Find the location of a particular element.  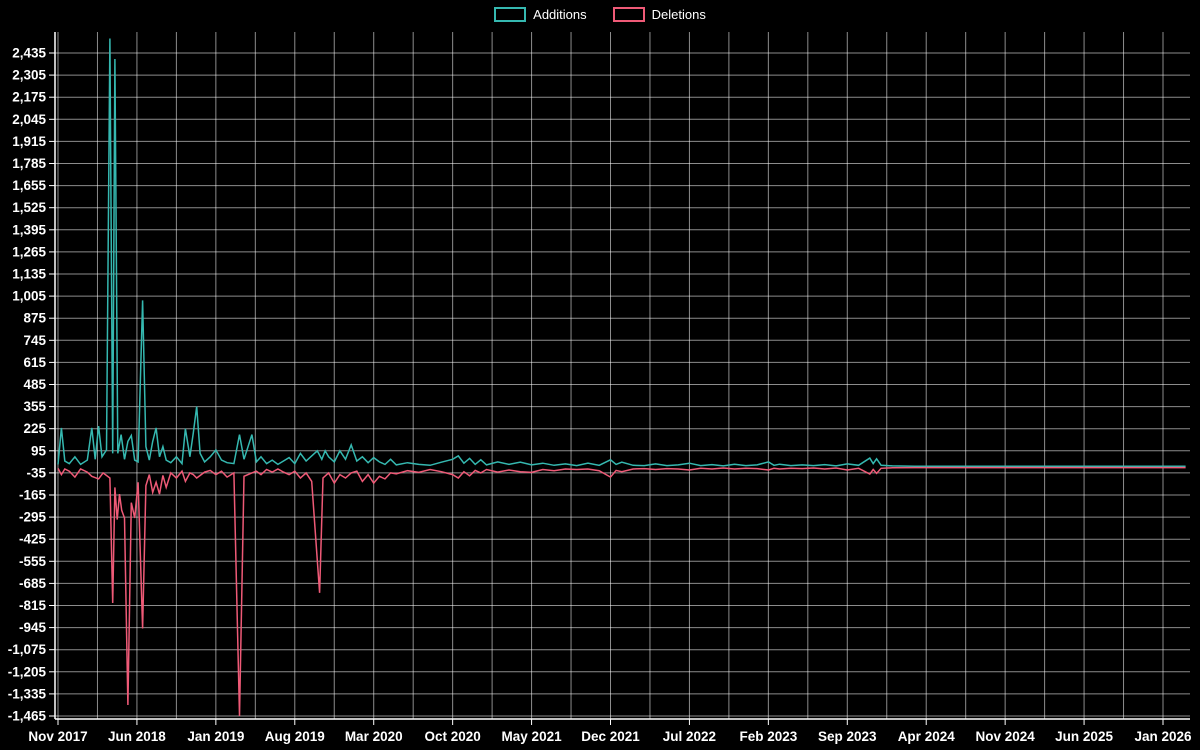

y-tick-label: -945 is located at coordinates (33, 627).